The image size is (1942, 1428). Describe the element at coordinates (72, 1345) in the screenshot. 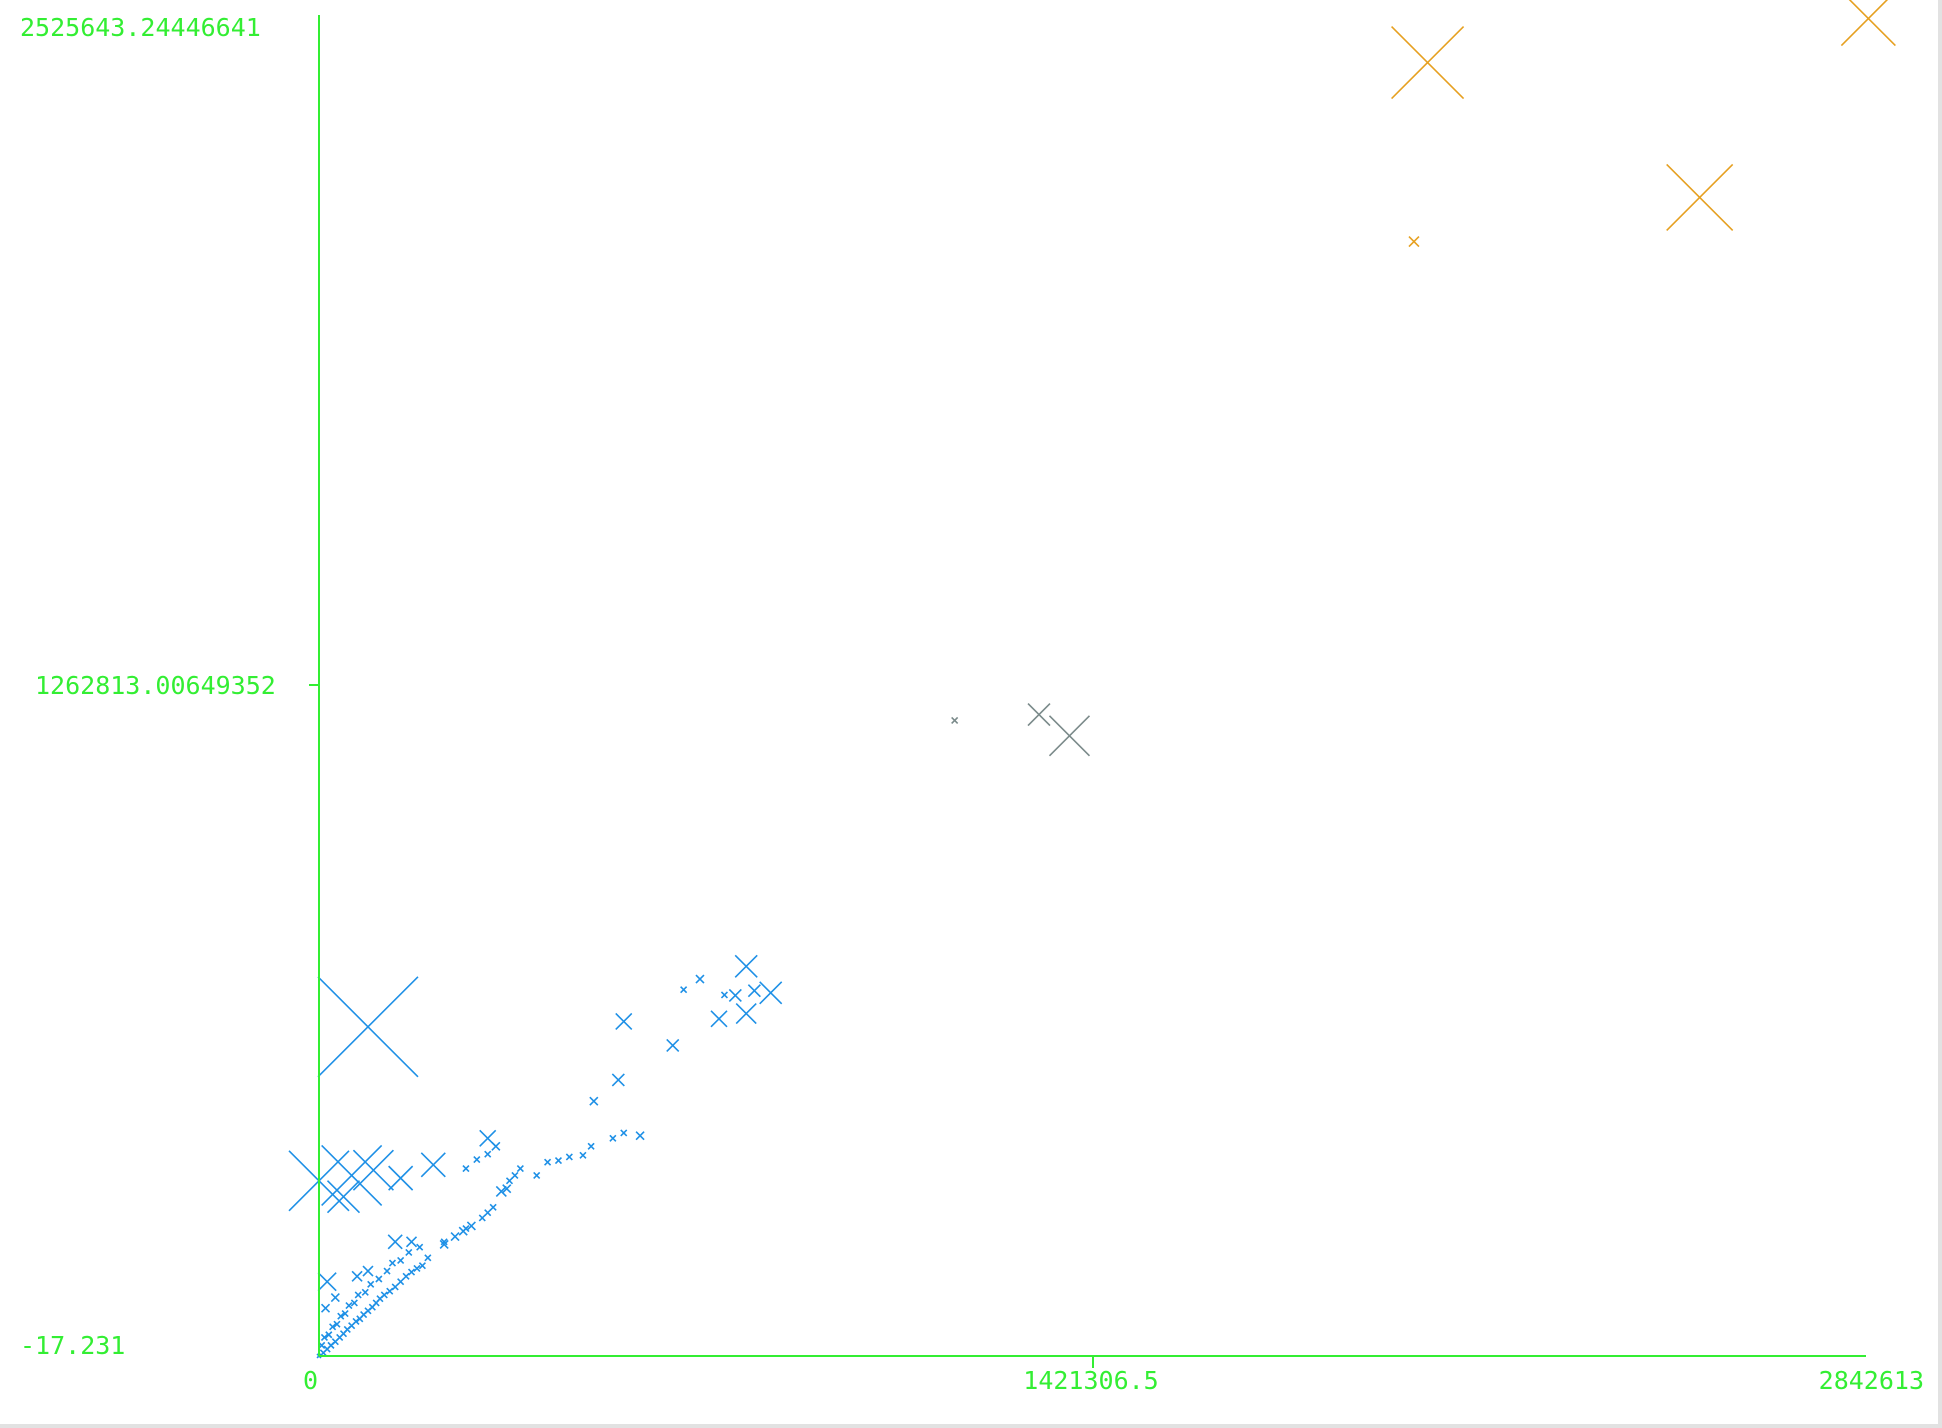

I see `y-tick-label-min: -17.231` at that location.